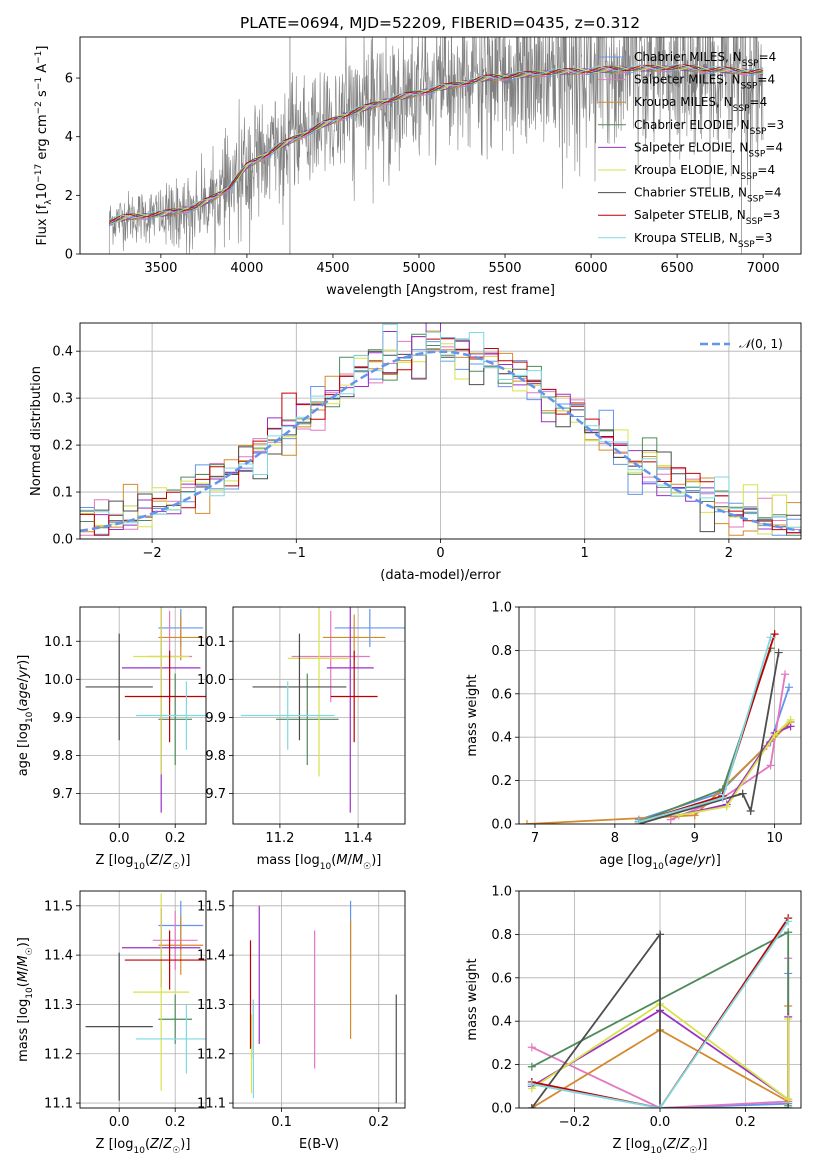 The width and height of the screenshot is (819, 1170). Describe the element at coordinates (708, 195) in the screenshot. I see `legend-label-chabrier-stelib: Chabrier STELIB, NSSP=4` at that location.